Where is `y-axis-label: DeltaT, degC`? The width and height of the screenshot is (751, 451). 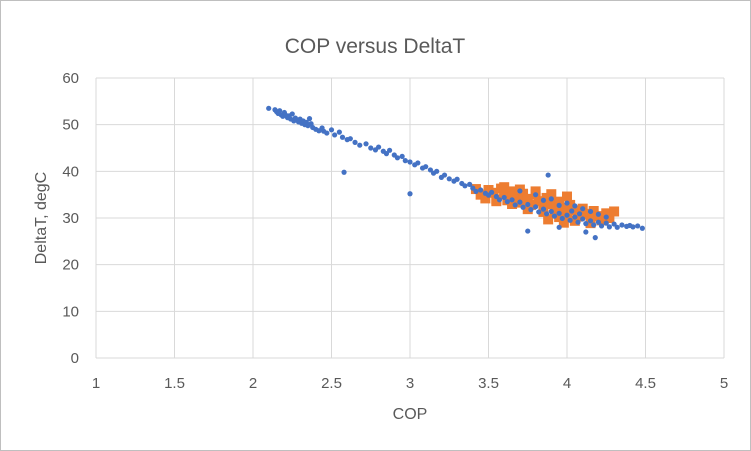 y-axis-label: DeltaT, degC is located at coordinates (41, 218).